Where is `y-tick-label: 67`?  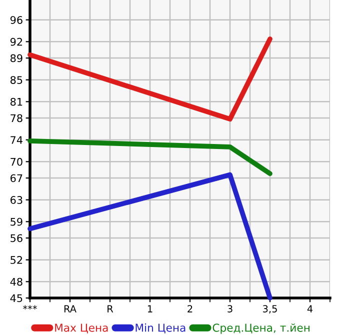 y-tick-label: 67 is located at coordinates (16, 178).